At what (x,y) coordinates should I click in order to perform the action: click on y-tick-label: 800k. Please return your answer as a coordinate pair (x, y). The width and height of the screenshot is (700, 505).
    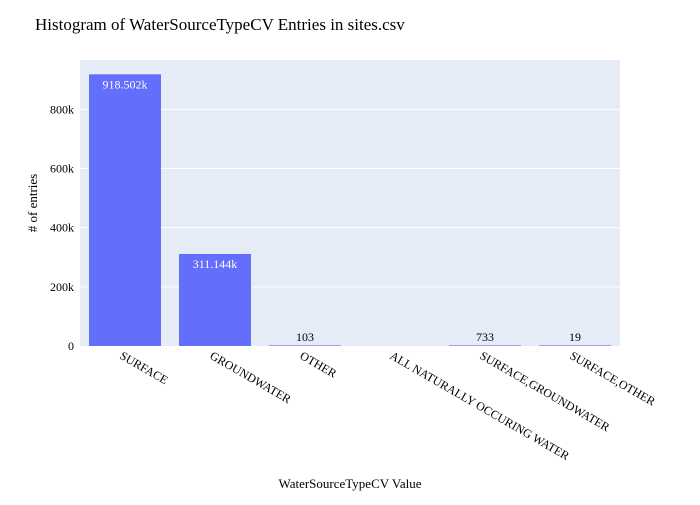
    Looking at the image, I should click on (62, 109).